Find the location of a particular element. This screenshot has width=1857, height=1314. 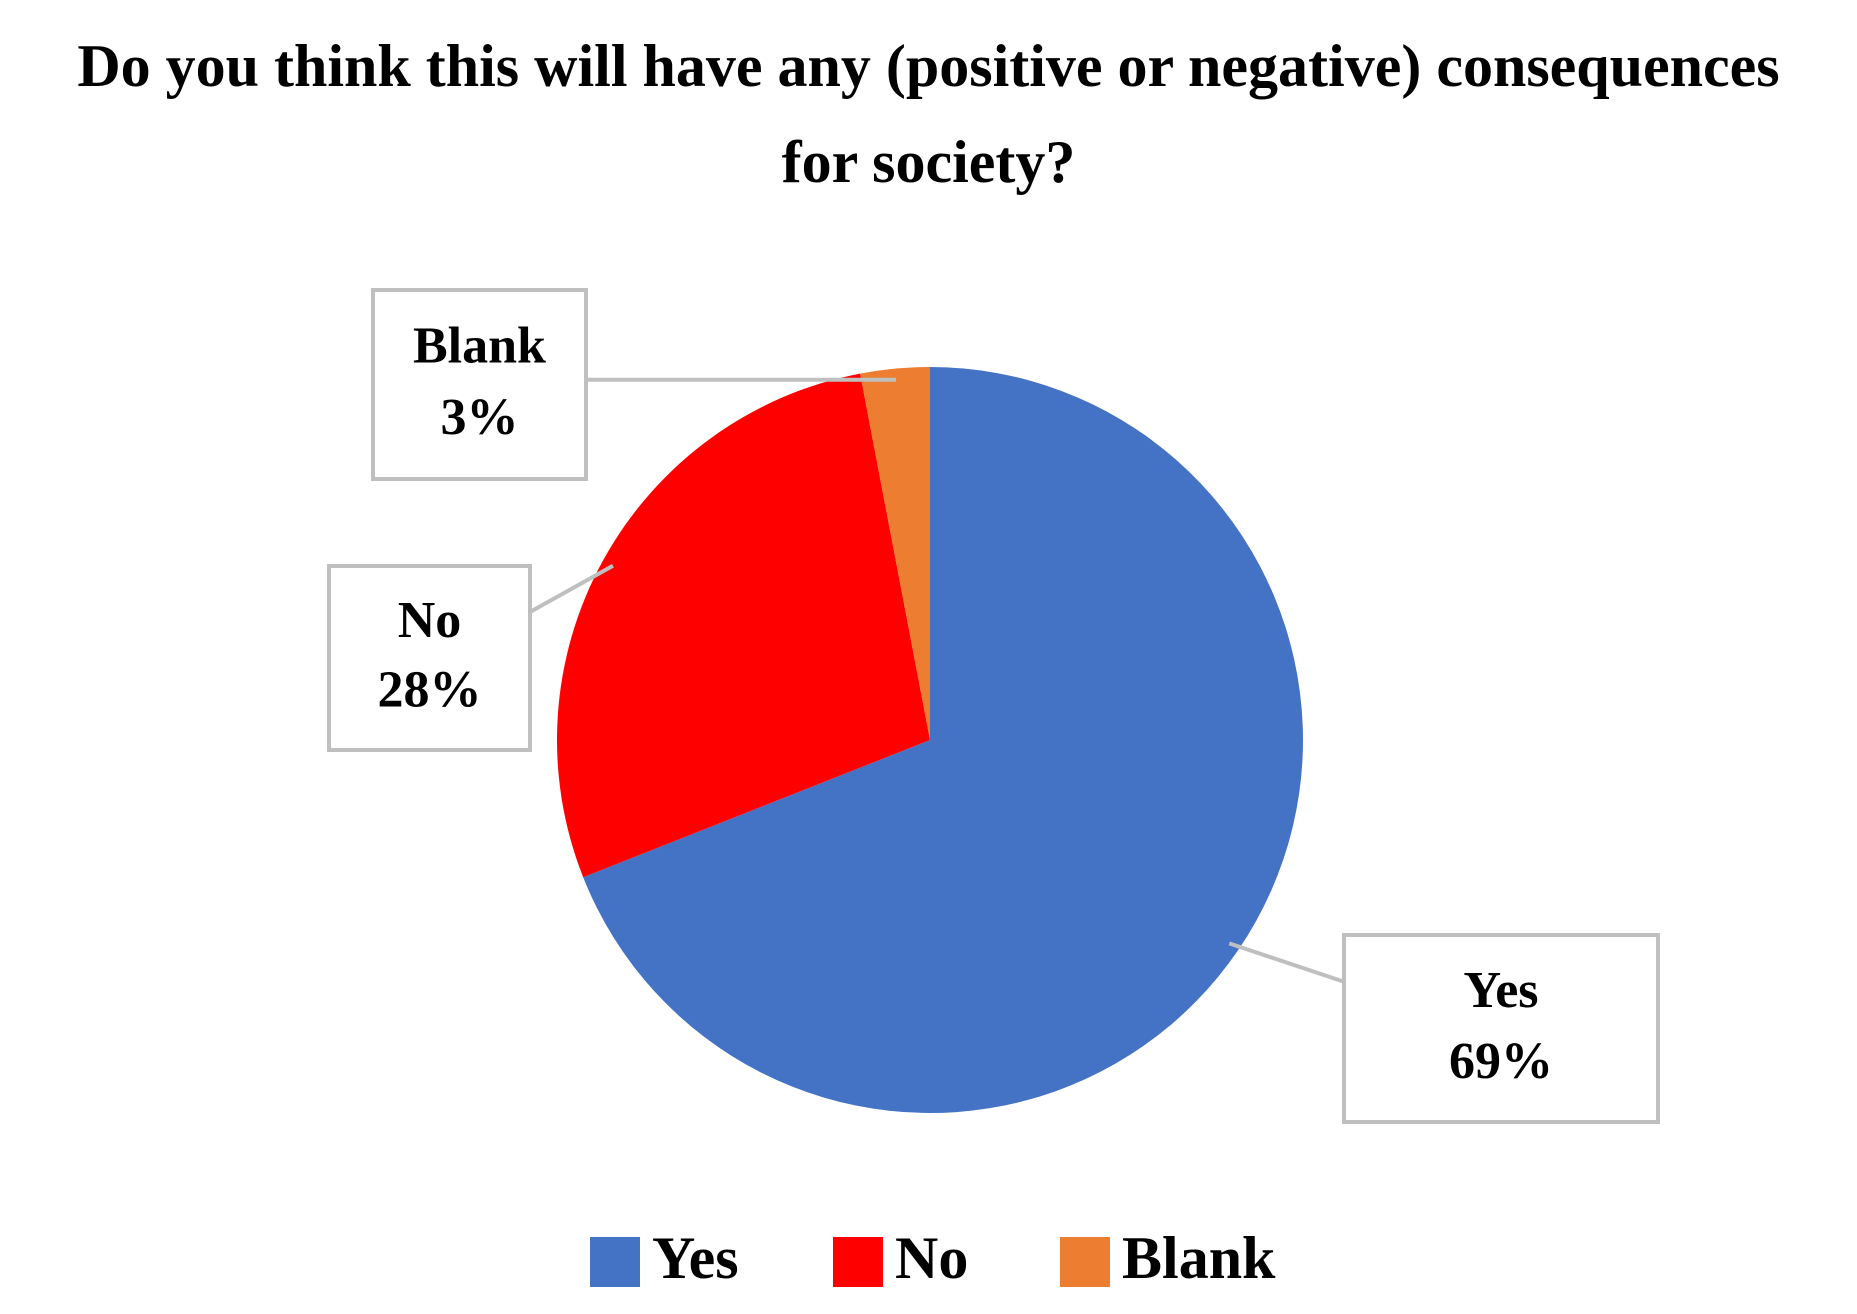

legend-label: Yes is located at coordinates (695, 1258).